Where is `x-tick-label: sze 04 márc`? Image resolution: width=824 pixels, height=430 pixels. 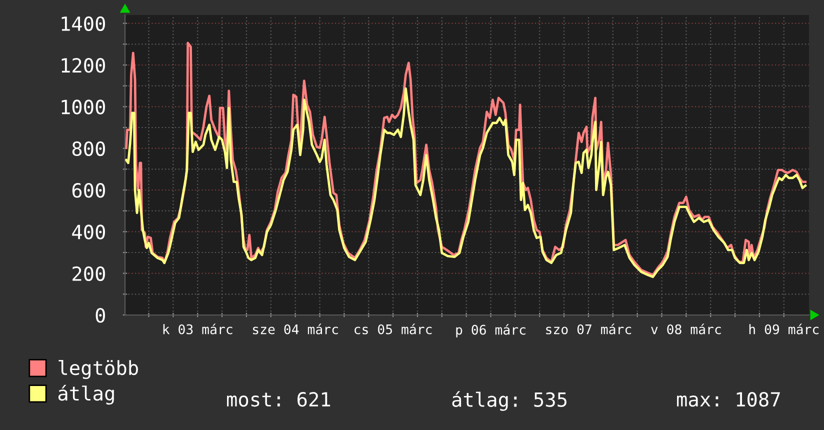
x-tick-label: sze 04 márc is located at coordinates (295, 329).